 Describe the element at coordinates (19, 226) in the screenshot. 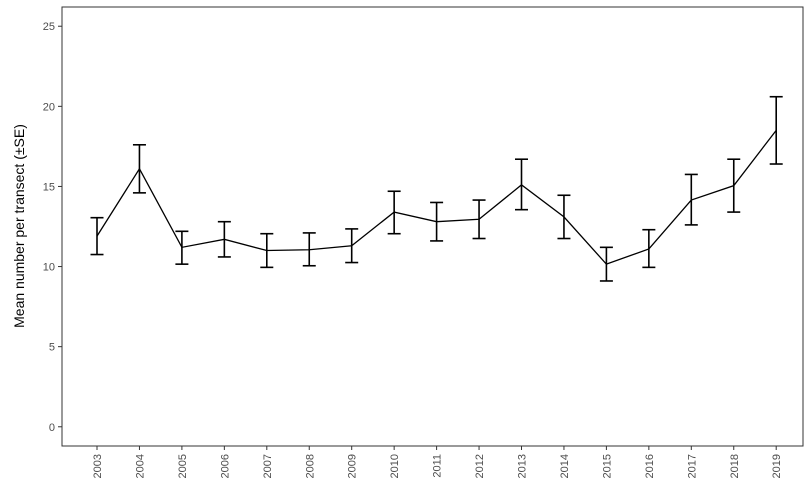

I see `y-axis-title: Mean number per transect (±SE)` at that location.